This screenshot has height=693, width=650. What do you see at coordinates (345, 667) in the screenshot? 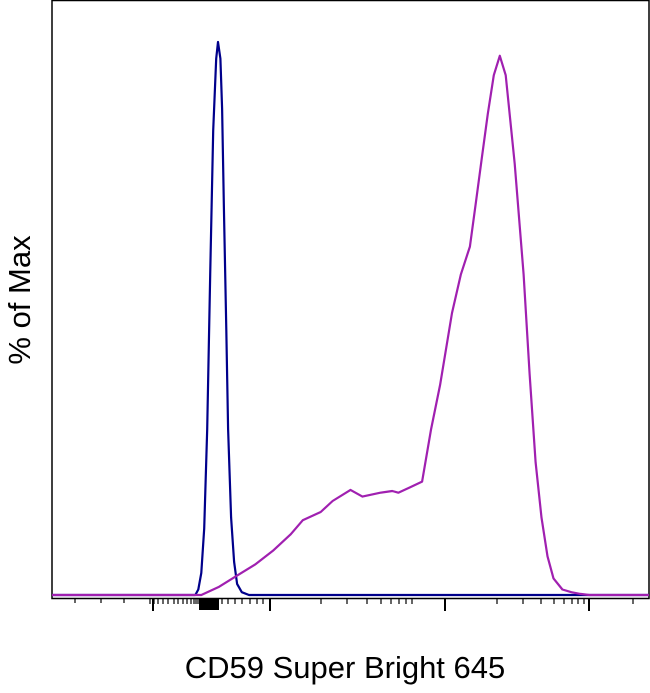
I see `x-axis-label: CD59 Super Bright 645` at bounding box center [345, 667].